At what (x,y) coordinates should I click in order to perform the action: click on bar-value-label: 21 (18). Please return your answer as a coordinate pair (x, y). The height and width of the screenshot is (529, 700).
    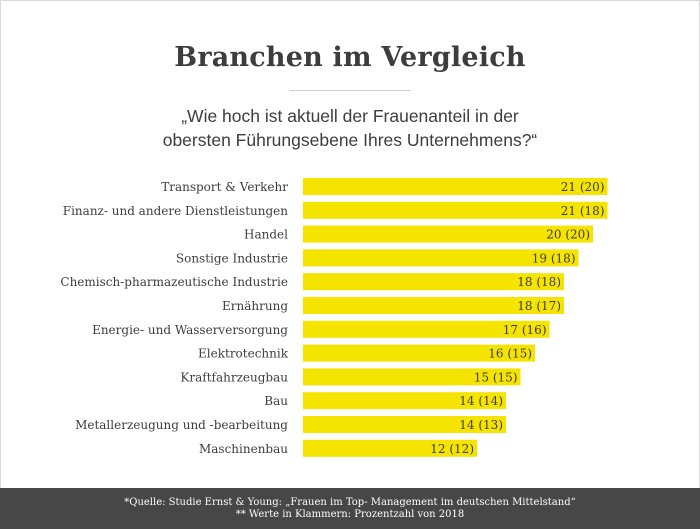
    Looking at the image, I should click on (583, 211).